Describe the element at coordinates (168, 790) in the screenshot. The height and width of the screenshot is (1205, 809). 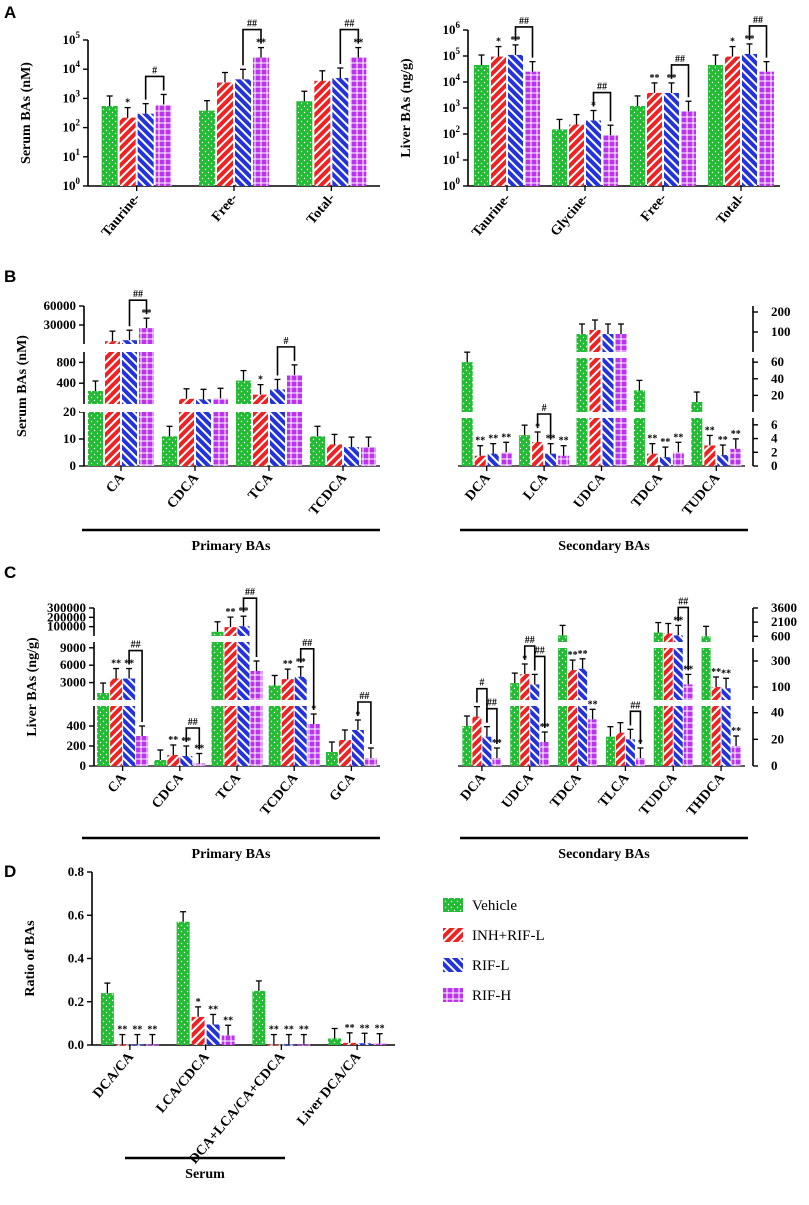
I see `category-label-c-left-cdca: CDCA` at that location.